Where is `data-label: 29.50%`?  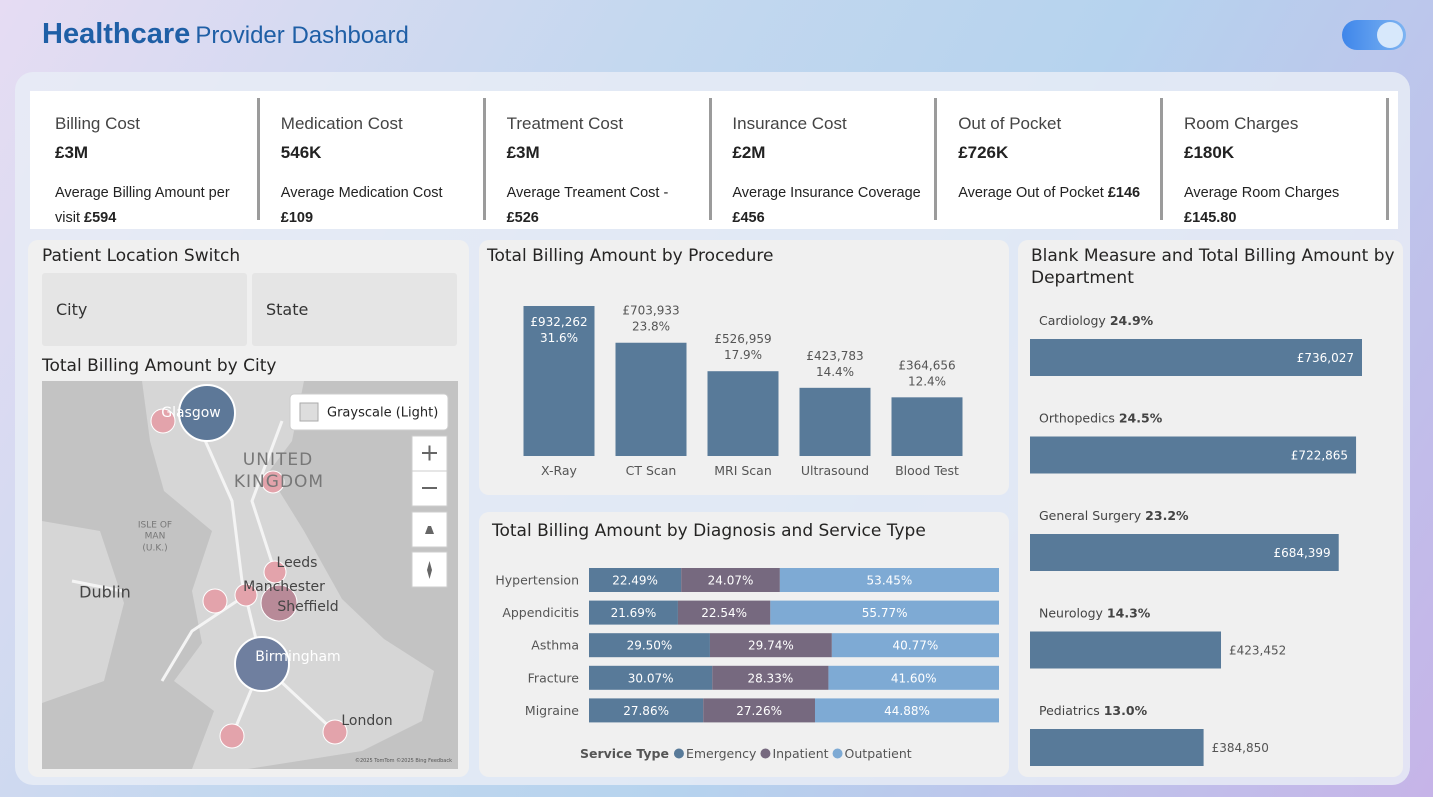
data-label: 29.50% is located at coordinates (650, 646).